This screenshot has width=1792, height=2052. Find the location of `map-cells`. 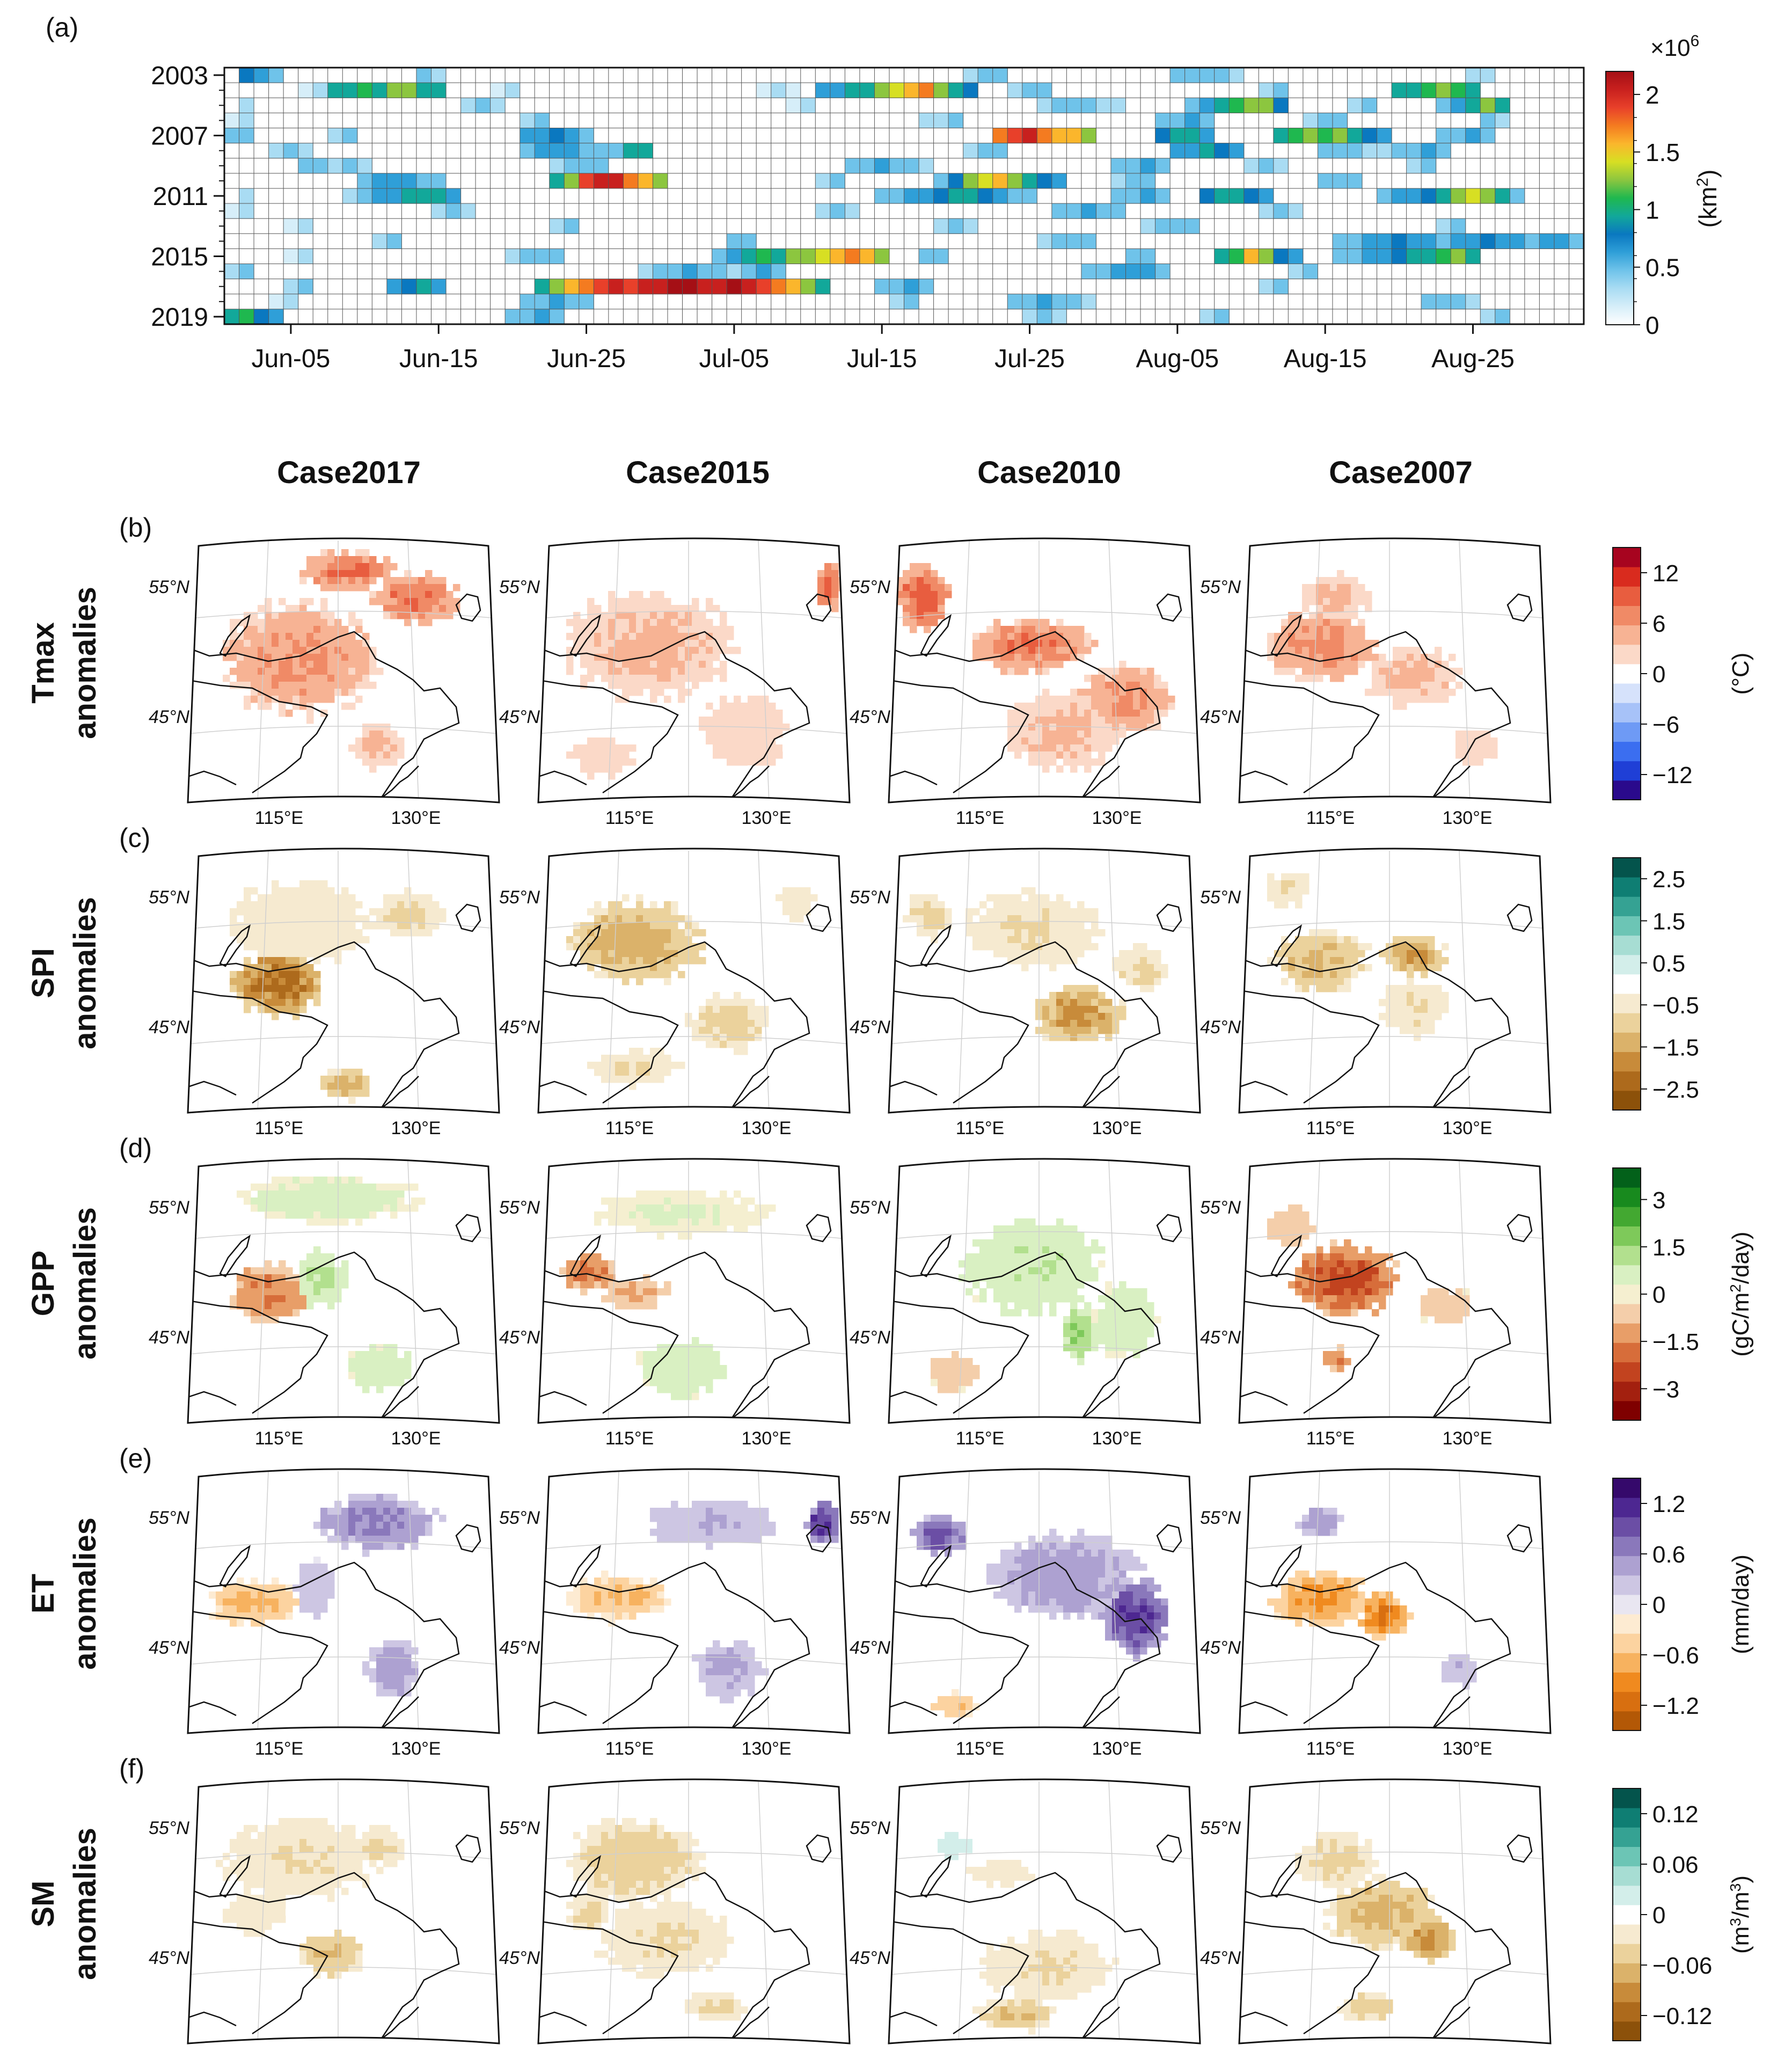

map-cells is located at coordinates (338, 992).